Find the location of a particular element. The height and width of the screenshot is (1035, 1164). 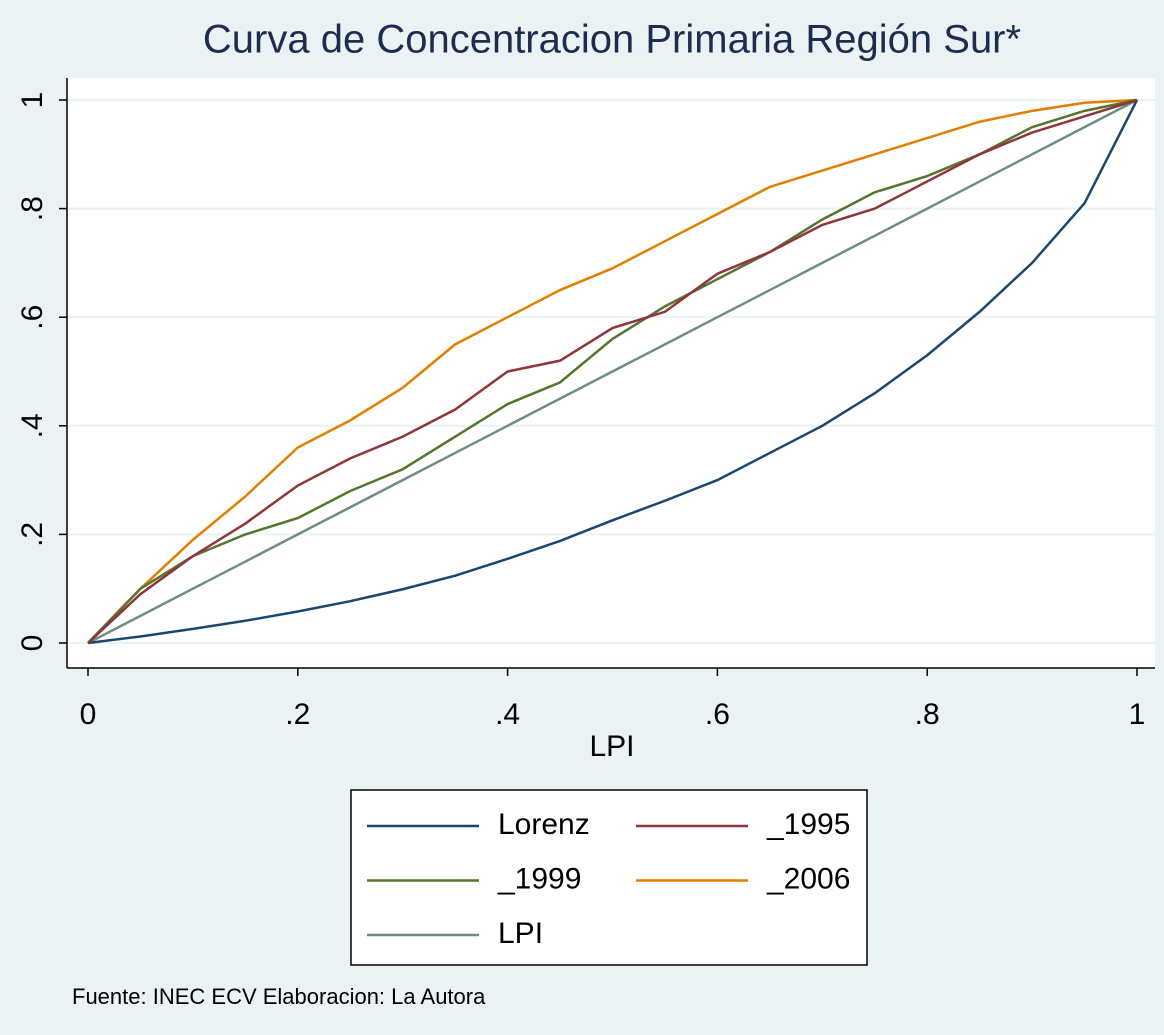

y-tick-label: .2 is located at coordinates (32, 534).